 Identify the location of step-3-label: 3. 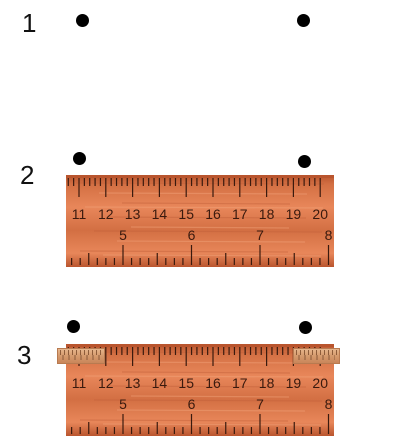
(24, 355).